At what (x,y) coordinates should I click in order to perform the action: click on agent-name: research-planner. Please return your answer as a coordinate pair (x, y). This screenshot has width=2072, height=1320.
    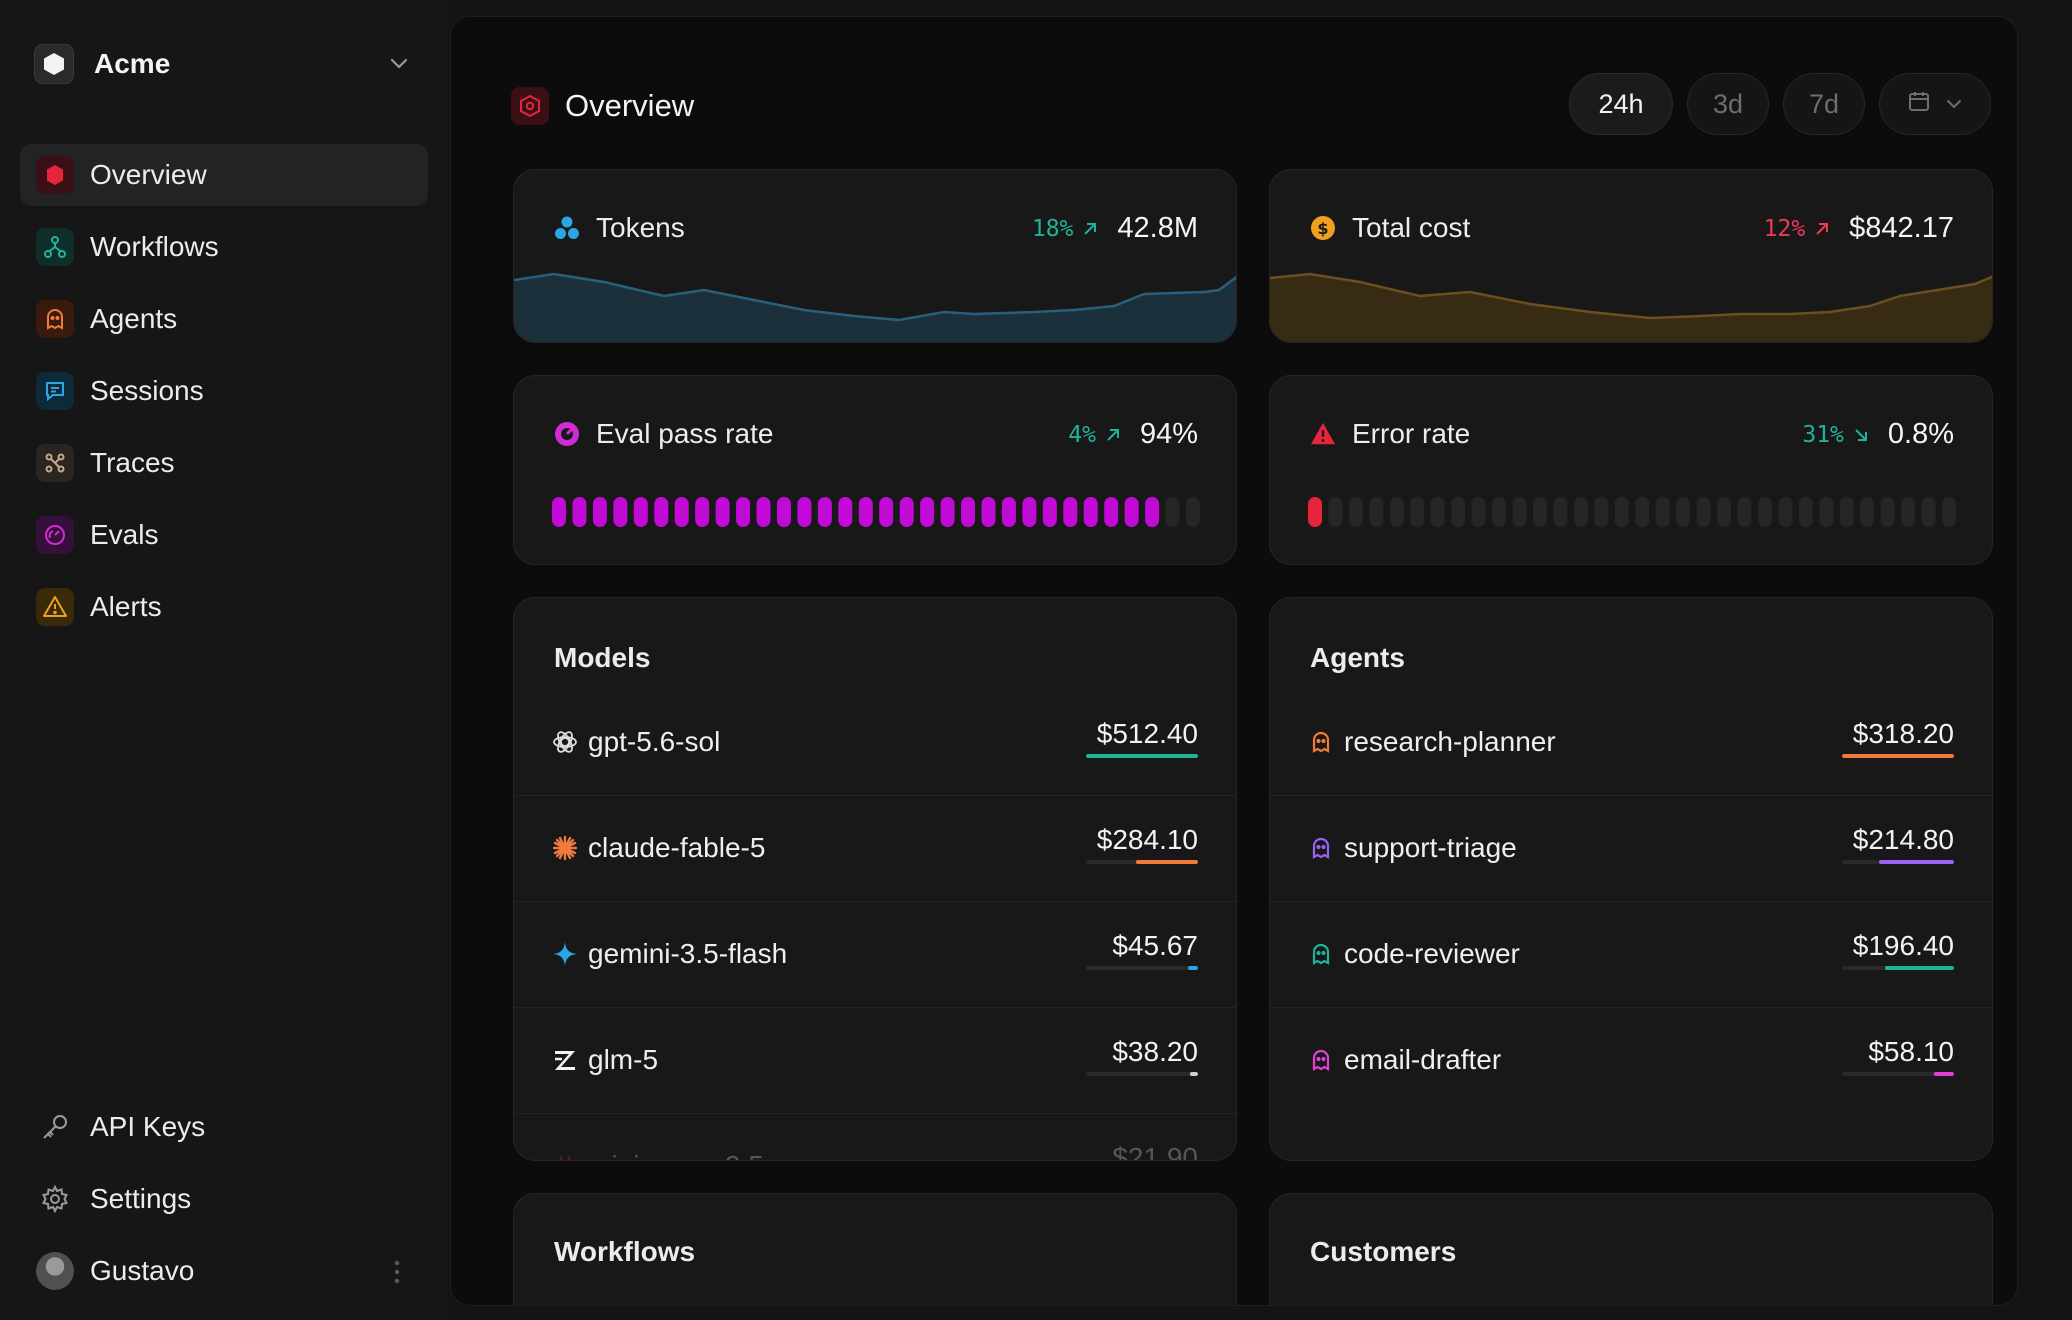
    Looking at the image, I should click on (1450, 741).